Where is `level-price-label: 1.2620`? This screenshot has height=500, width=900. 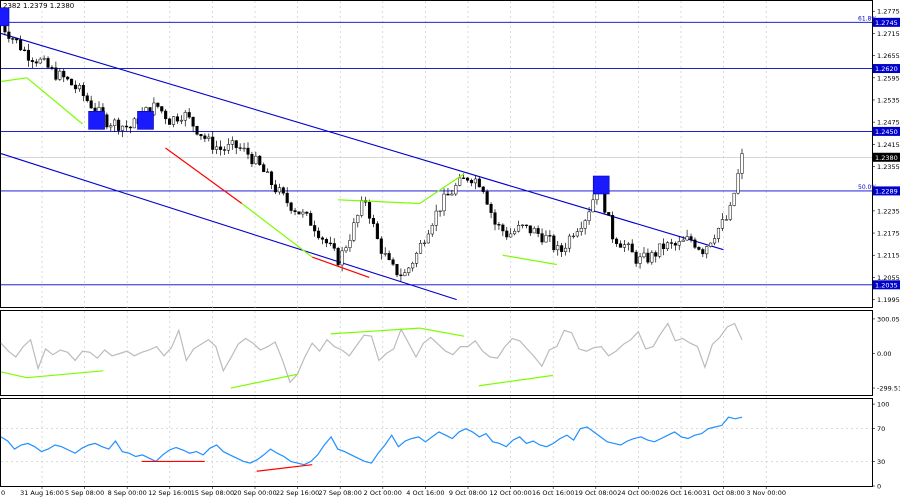
level-price-label: 1.2620 is located at coordinates (886, 69).